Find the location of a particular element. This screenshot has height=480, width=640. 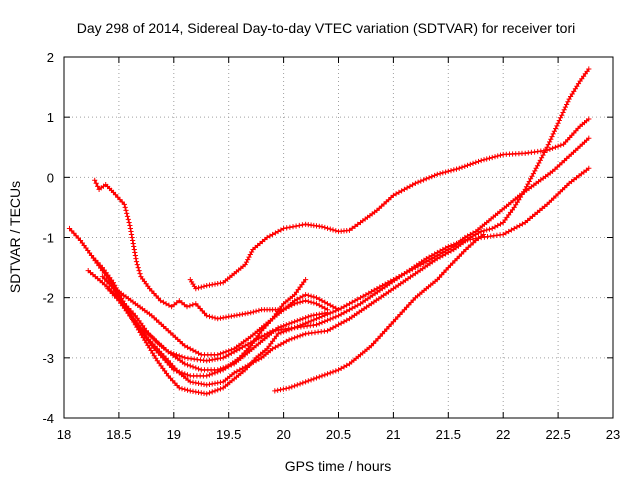

x-tick-labels: 18 18.5 19 19.5 20 20.5 21 21.5 22 22.5 23 is located at coordinates (338, 434).